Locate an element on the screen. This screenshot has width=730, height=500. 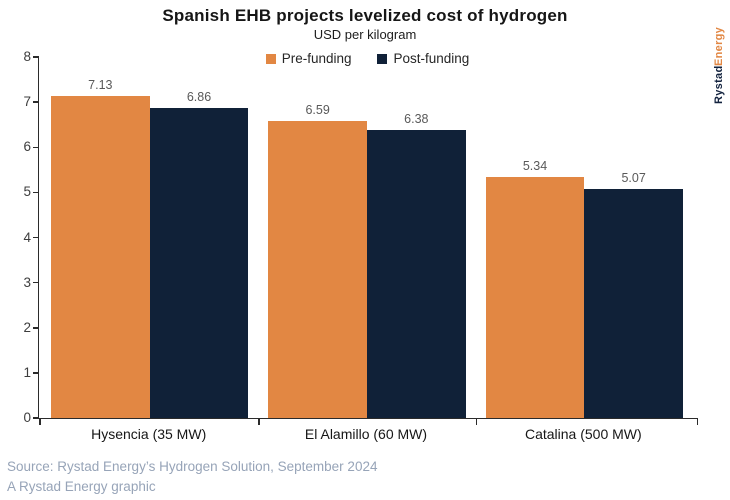
legend-item-post-funding: Post-funding is located at coordinates (423, 58).